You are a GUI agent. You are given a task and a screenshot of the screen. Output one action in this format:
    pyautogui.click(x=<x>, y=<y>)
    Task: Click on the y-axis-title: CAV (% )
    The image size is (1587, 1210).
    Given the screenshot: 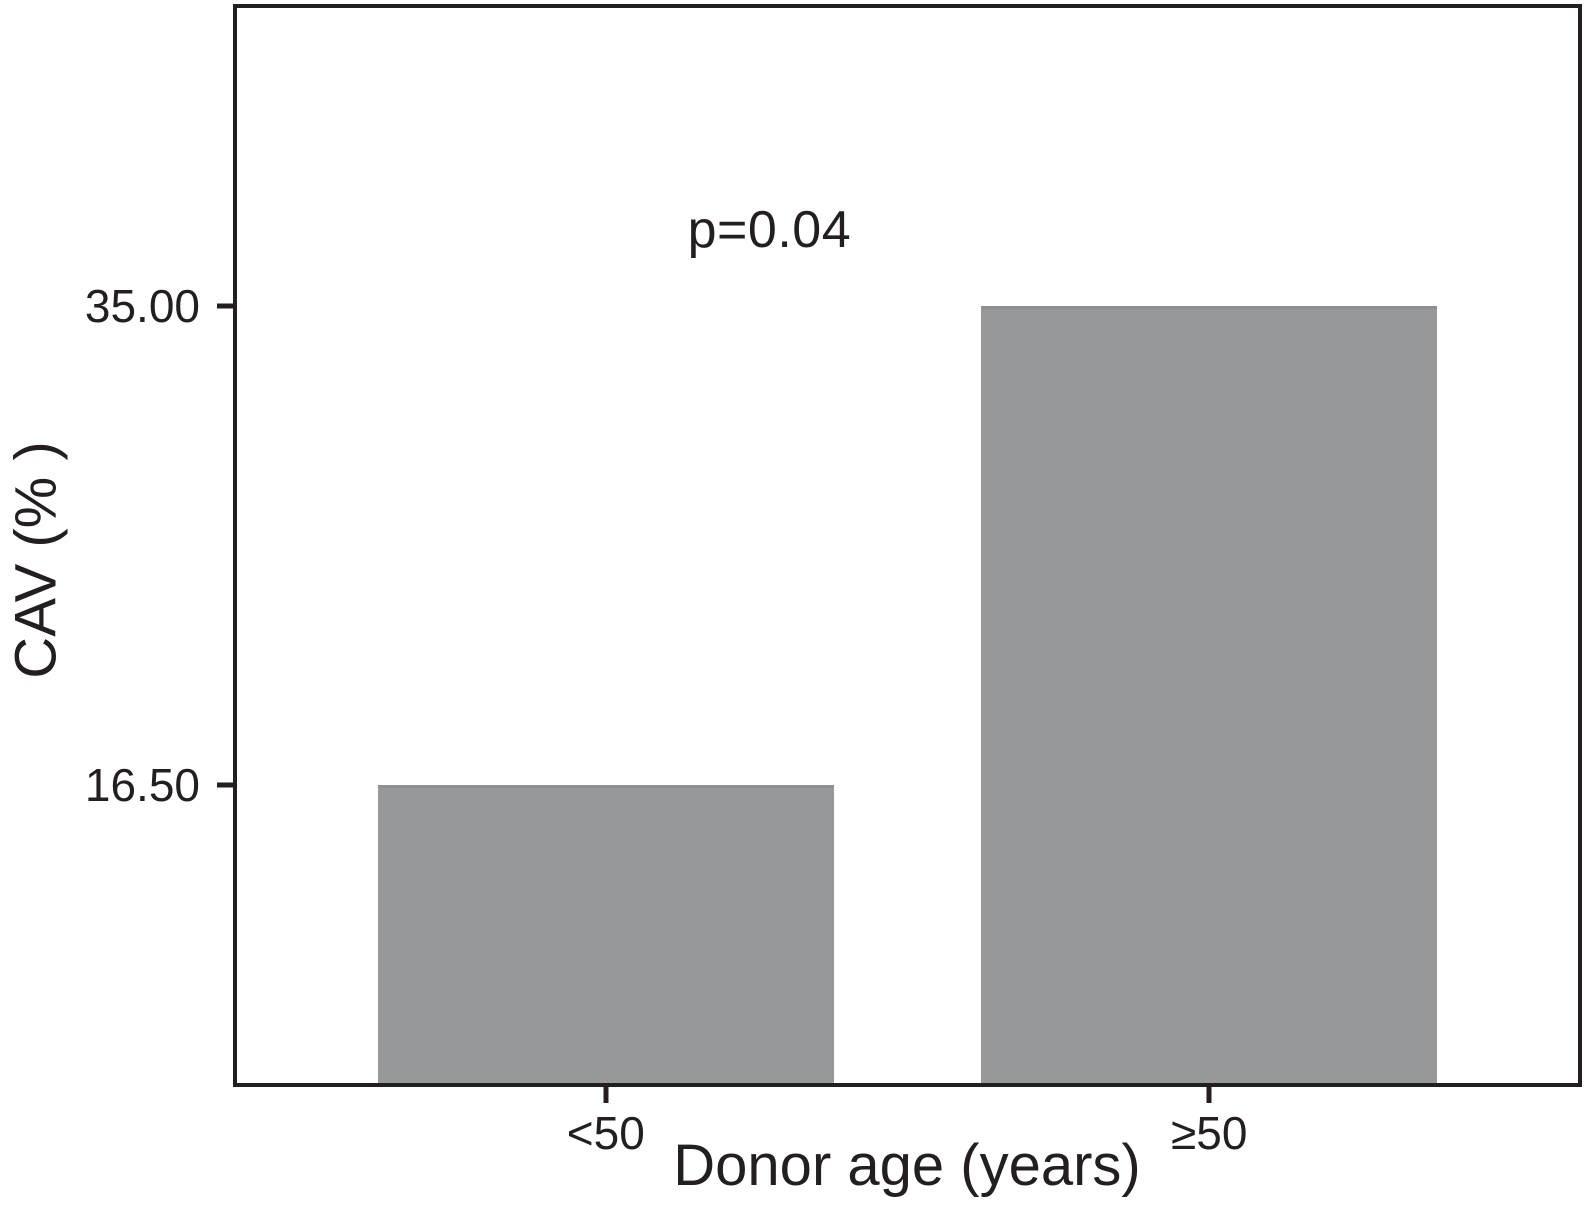 What is the action you would take?
    pyautogui.click(x=36, y=560)
    